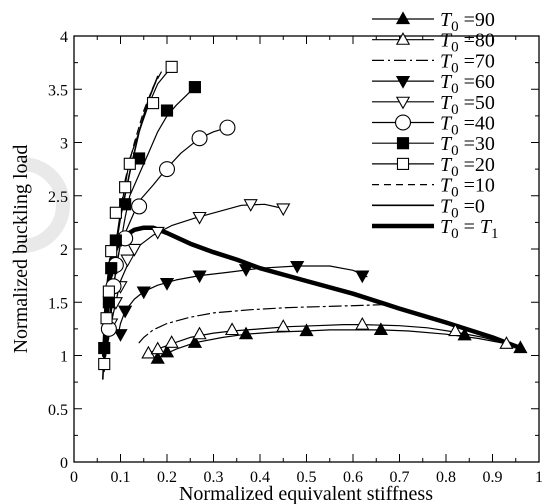  I want to click on y-tick-label: 1, so click(64, 357).